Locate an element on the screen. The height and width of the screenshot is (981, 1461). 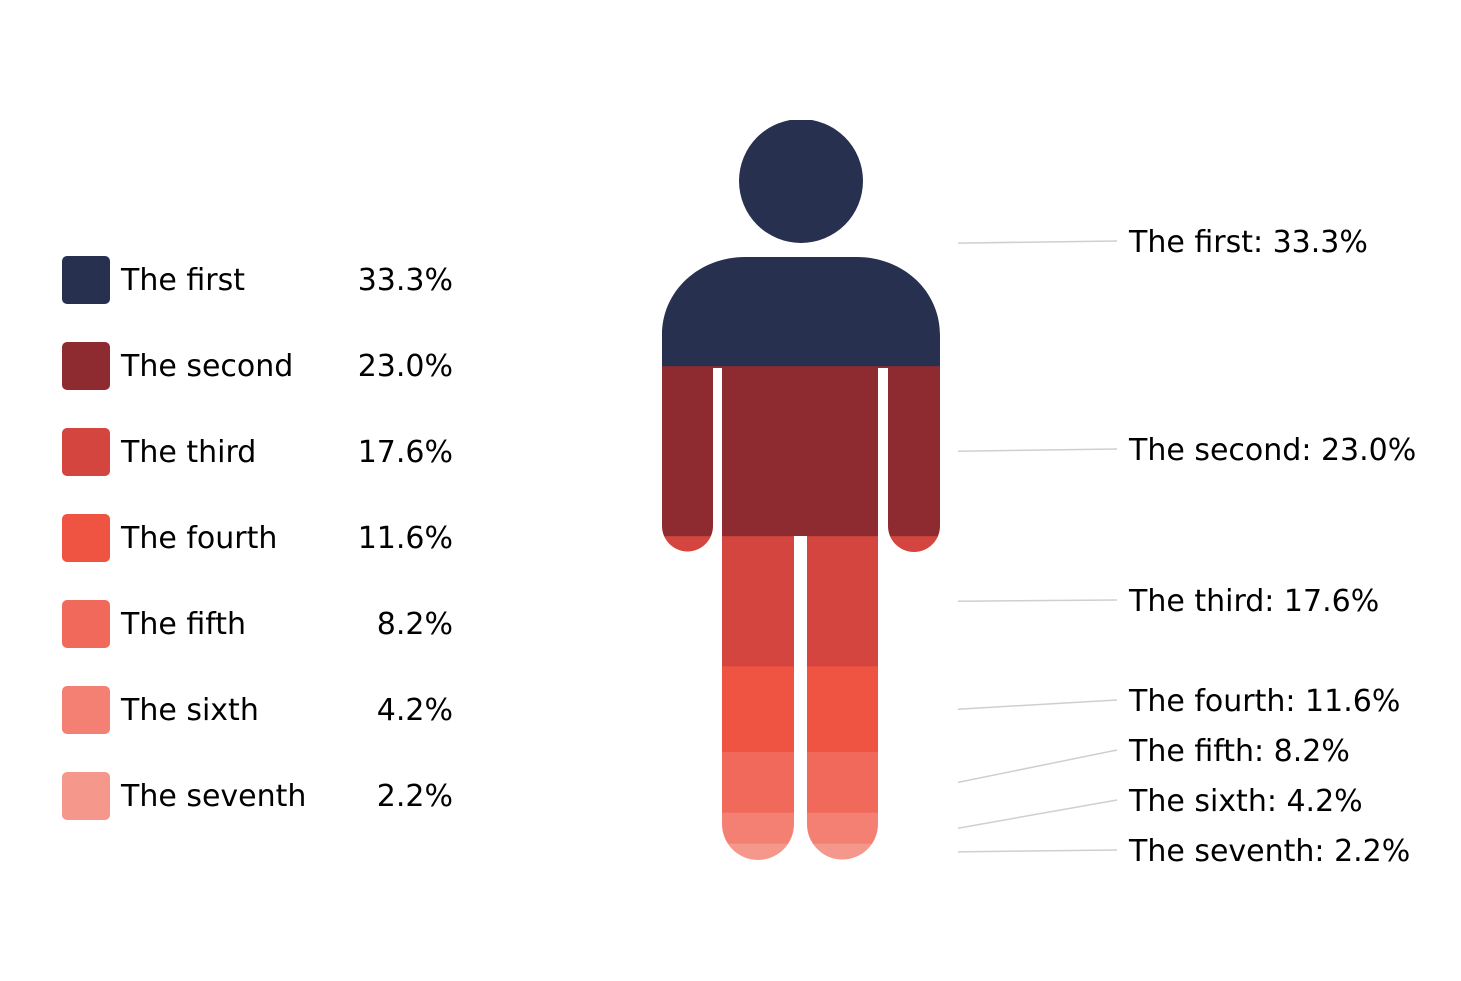
legend-label-3: The third is located at coordinates (188, 452).